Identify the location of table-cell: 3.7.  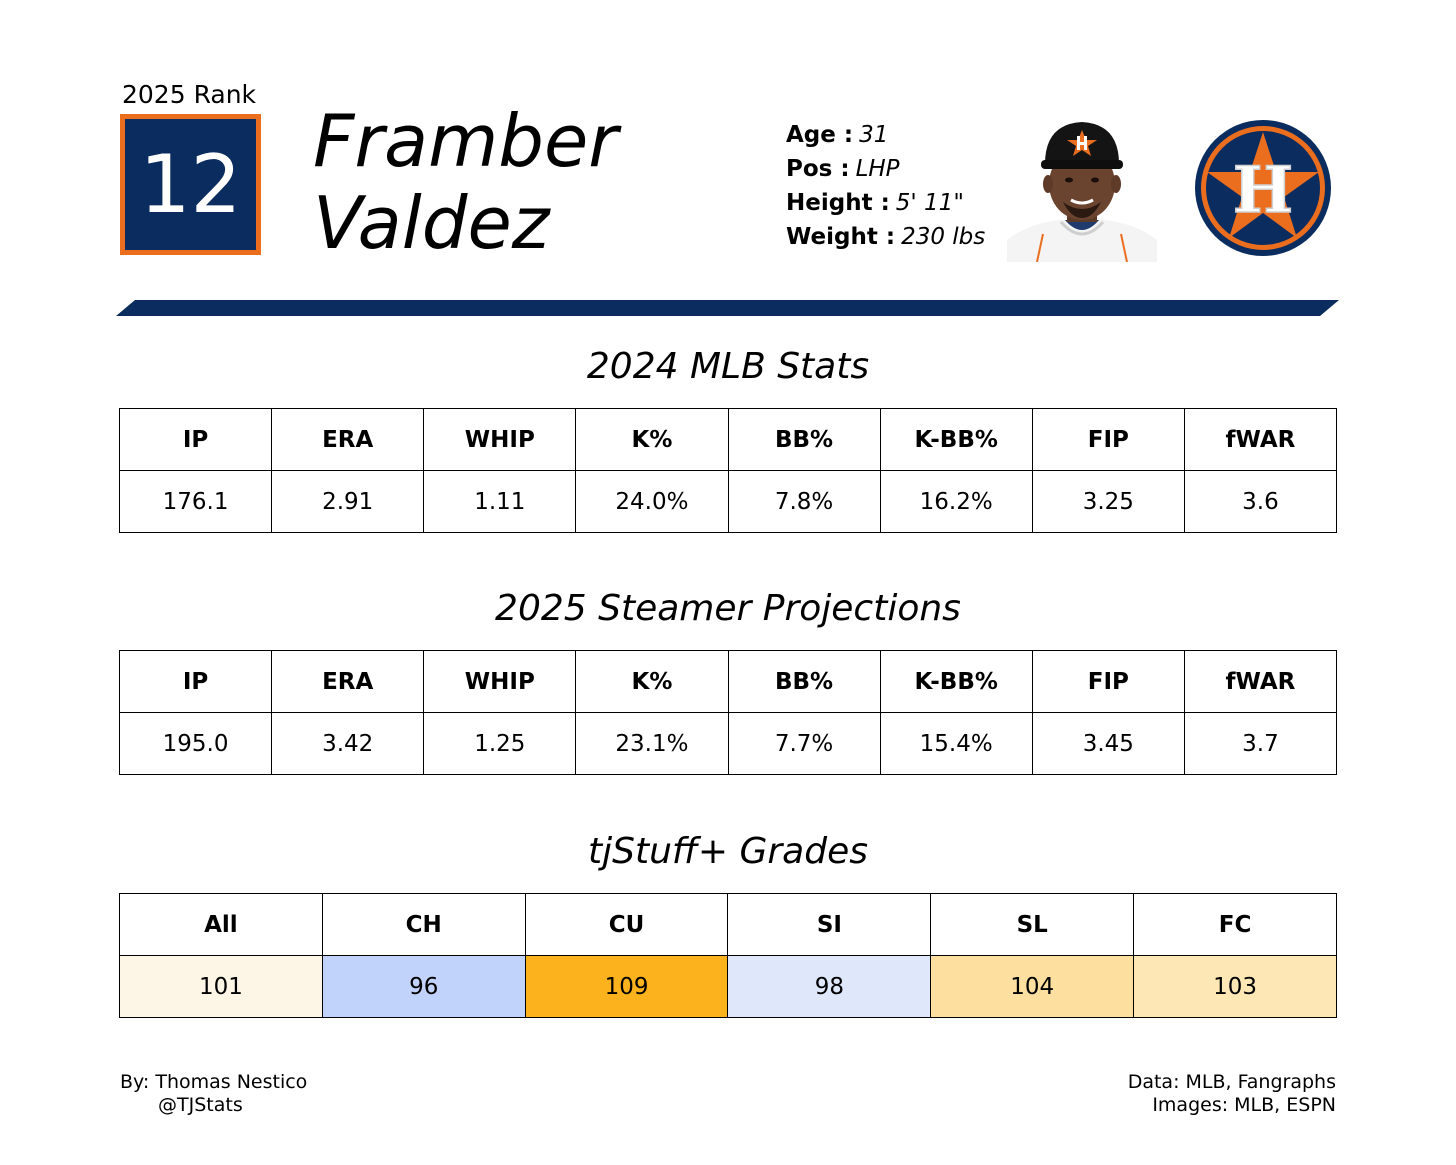
(1260, 743).